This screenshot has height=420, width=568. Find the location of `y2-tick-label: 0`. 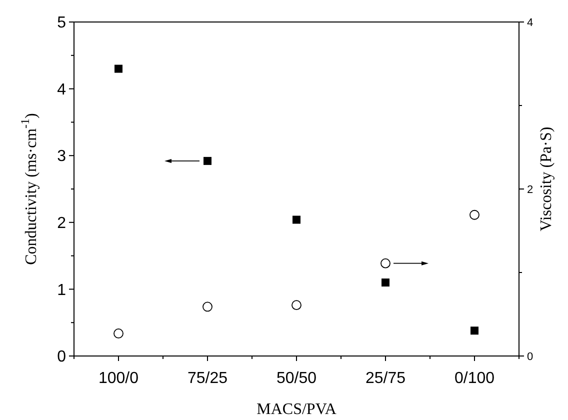

y2-tick-label: 0 is located at coordinates (530, 356).